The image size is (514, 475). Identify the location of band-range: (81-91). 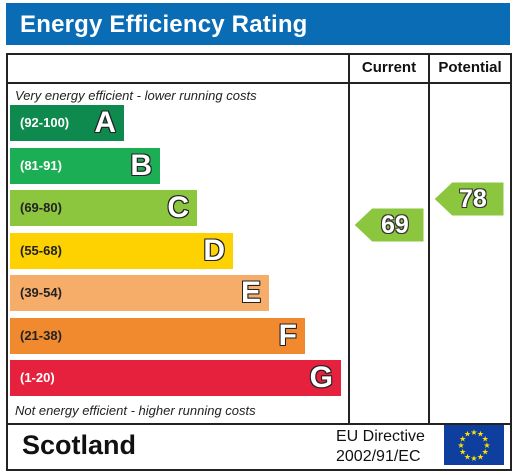
(41, 165).